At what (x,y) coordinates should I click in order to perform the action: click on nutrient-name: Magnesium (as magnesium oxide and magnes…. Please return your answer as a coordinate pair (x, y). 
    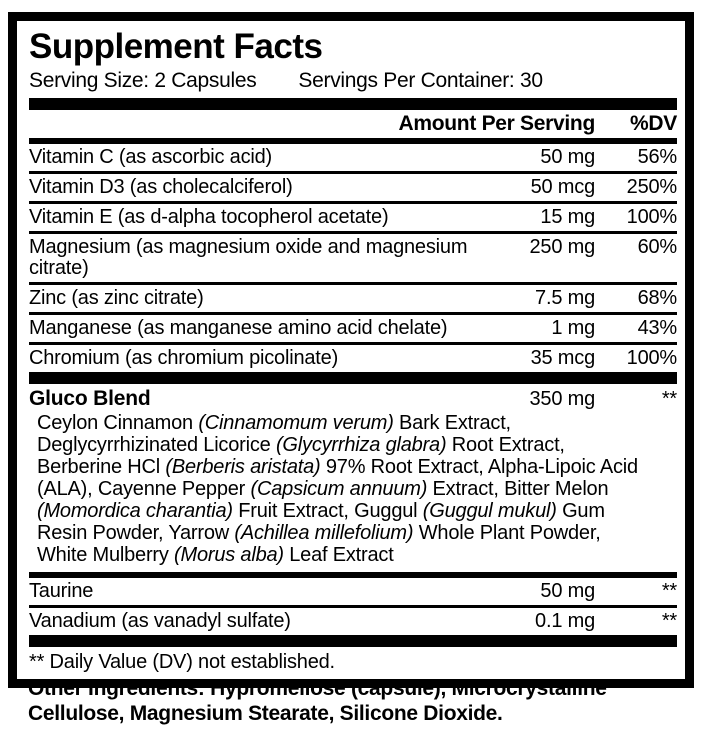
    Looking at the image, I should click on (248, 257).